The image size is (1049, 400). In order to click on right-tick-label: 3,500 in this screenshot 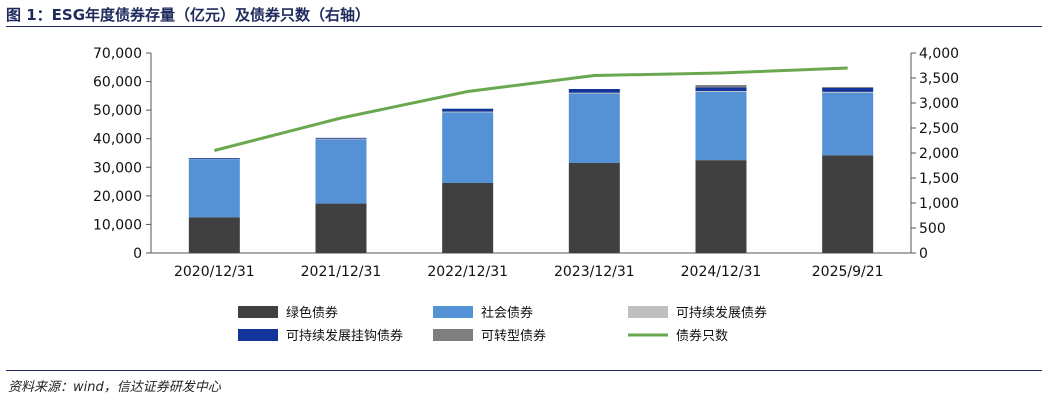, I will do `click(939, 79)`.